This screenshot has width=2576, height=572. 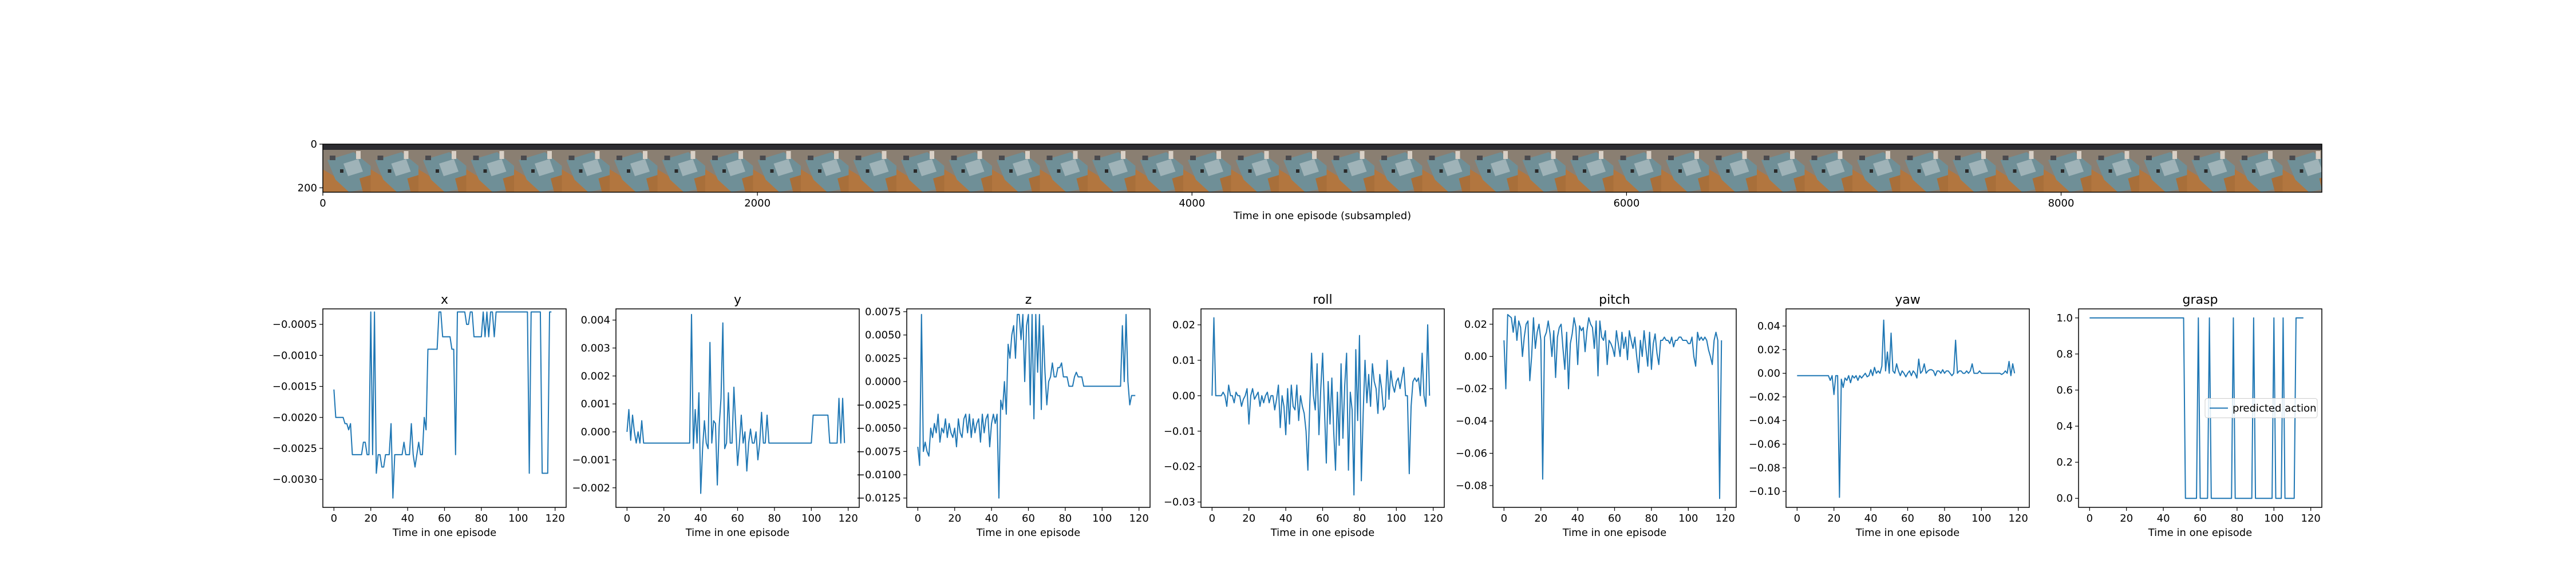 I want to click on y-tick-label: −0.06, so click(x=1764, y=444).